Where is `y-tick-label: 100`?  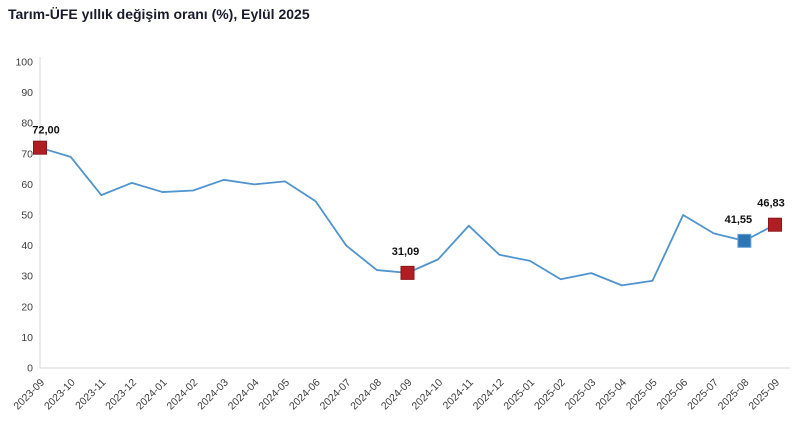
y-tick-label: 100 is located at coordinates (24, 63).